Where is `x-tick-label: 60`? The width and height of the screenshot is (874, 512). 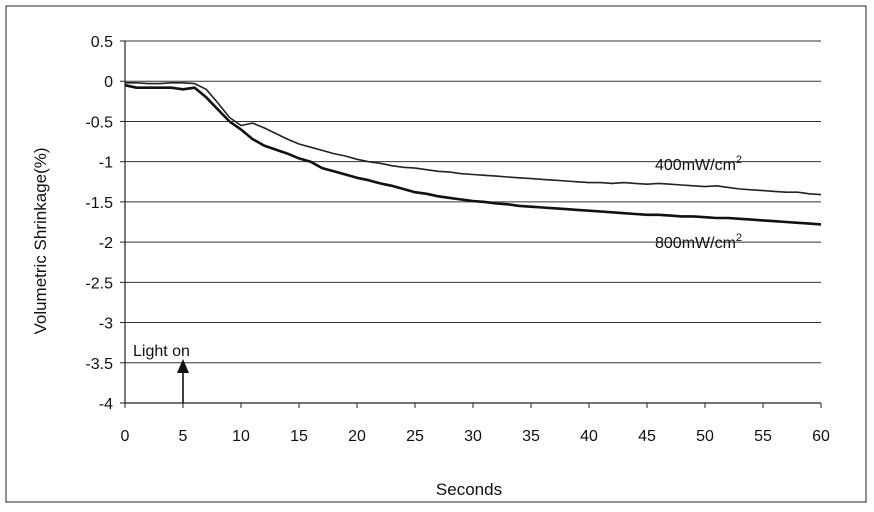
x-tick-label: 60 is located at coordinates (821, 436).